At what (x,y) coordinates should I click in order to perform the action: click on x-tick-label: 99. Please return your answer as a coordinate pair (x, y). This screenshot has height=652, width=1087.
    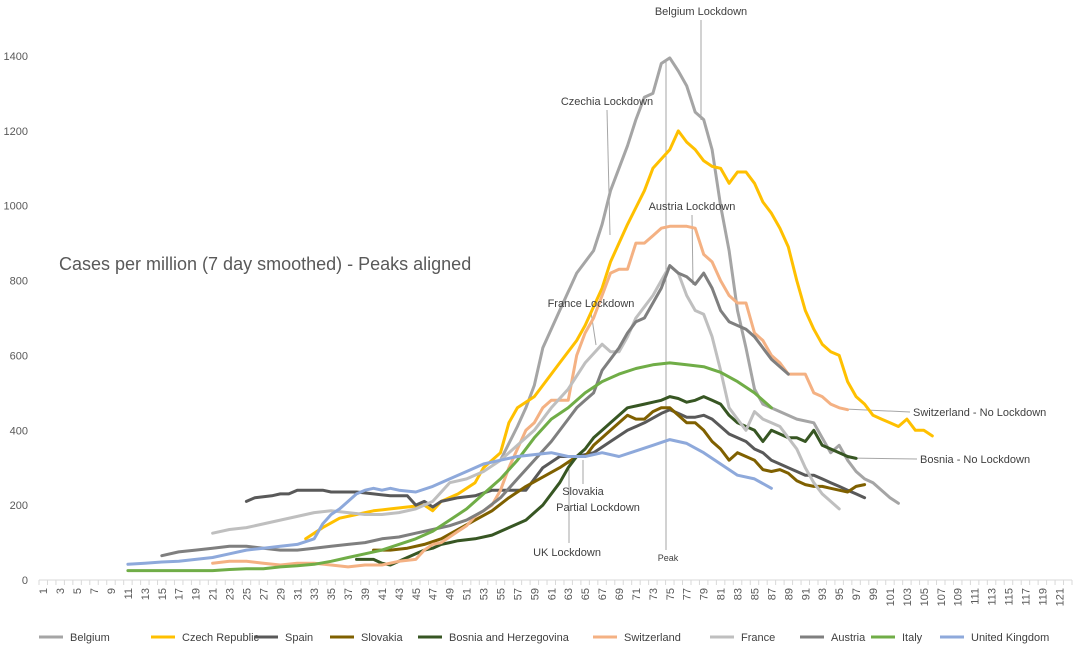
    Looking at the image, I should click on (874, 594).